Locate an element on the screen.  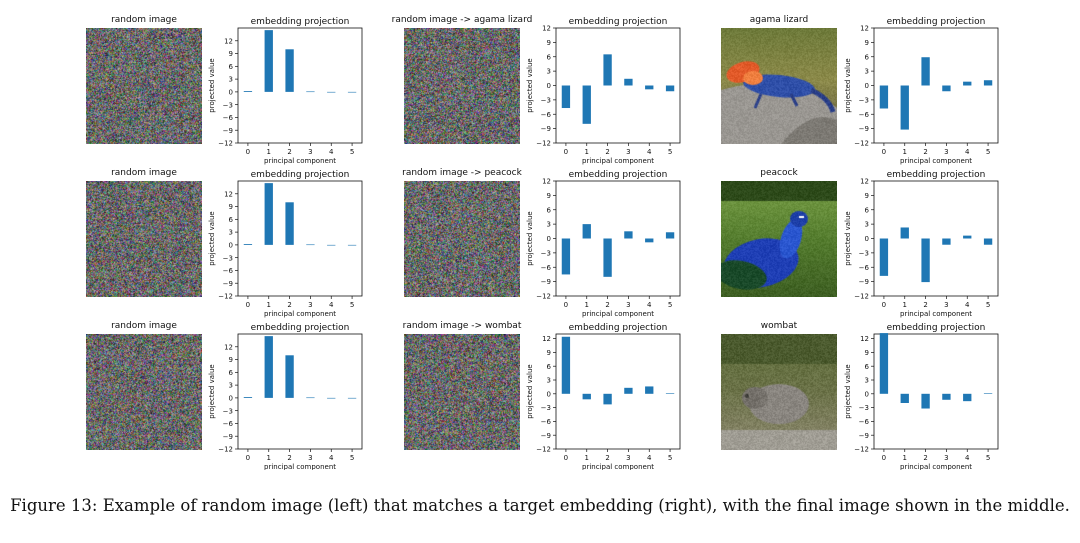
target-image-panel: peacock is located at coordinates (779, 232).